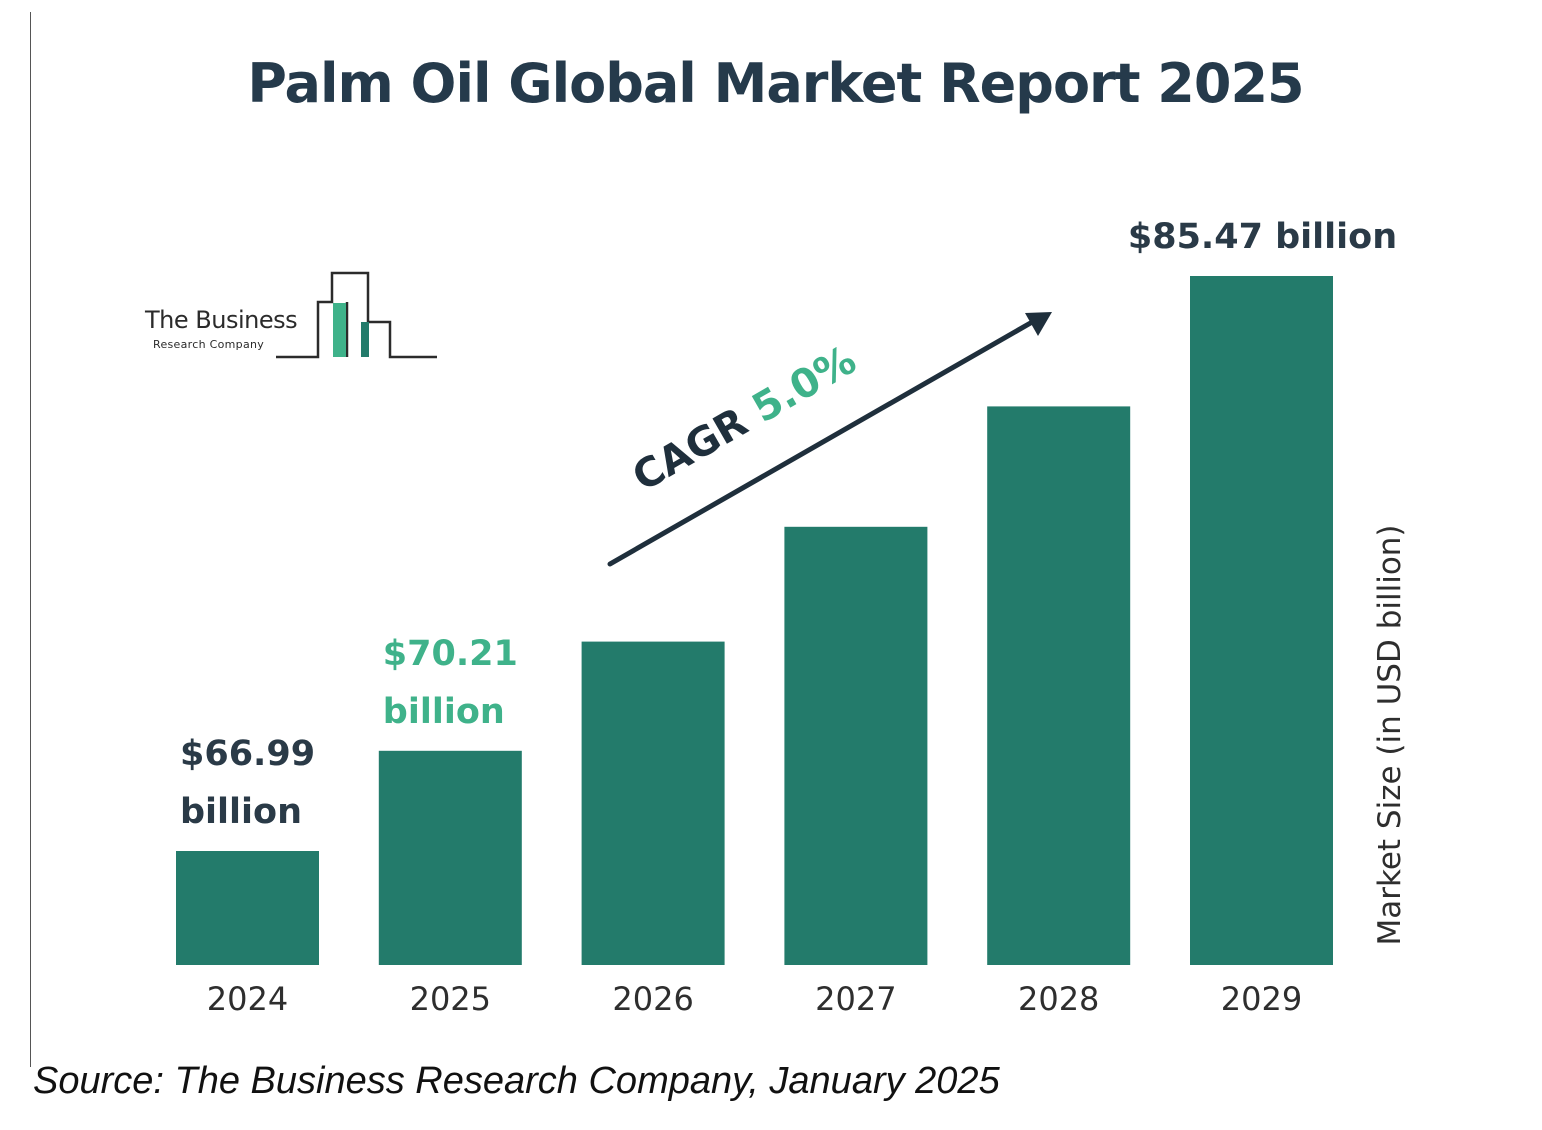 The width and height of the screenshot is (1542, 1130). Describe the element at coordinates (241, 812) in the screenshot. I see `data-label-2024-line2: billion` at that location.